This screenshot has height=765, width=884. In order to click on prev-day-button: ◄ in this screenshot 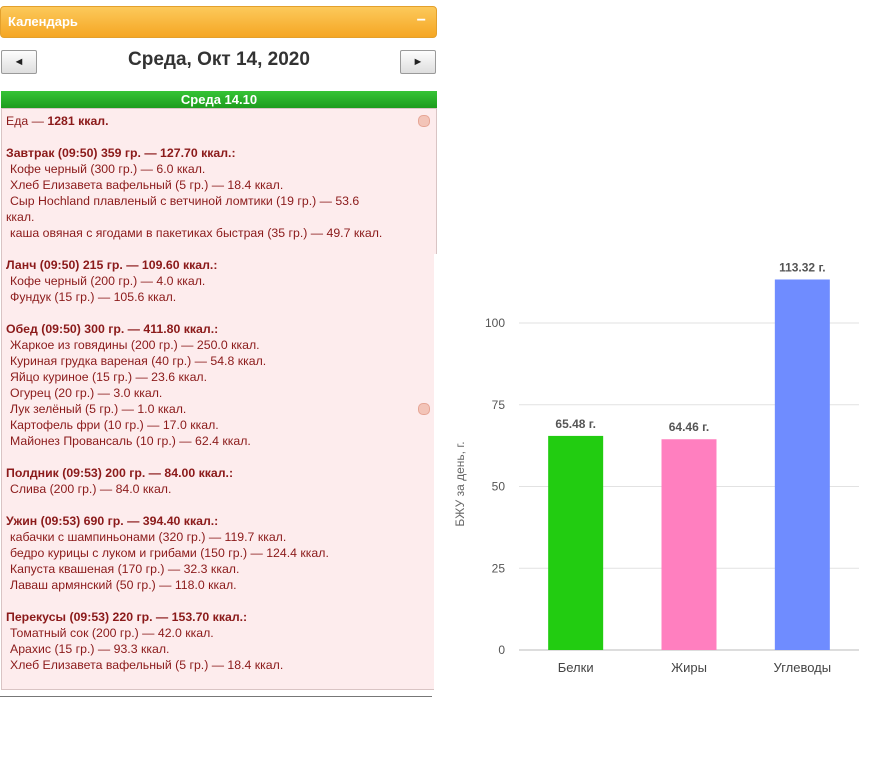, I will do `click(19, 62)`.